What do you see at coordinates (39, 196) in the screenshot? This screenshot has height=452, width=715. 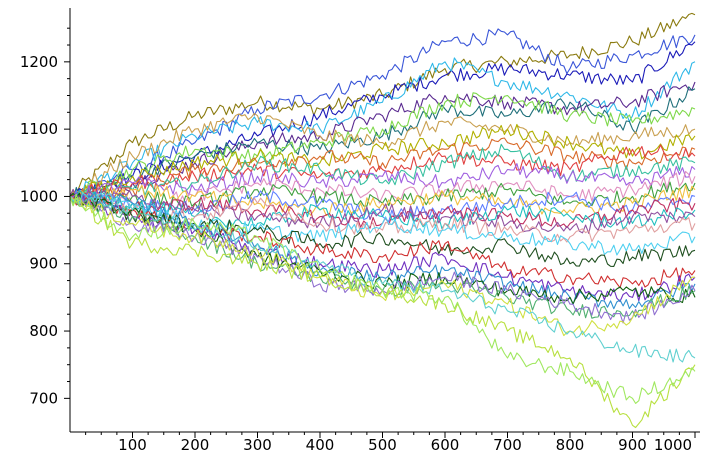 I see `y-tick-label: 1000` at bounding box center [39, 196].